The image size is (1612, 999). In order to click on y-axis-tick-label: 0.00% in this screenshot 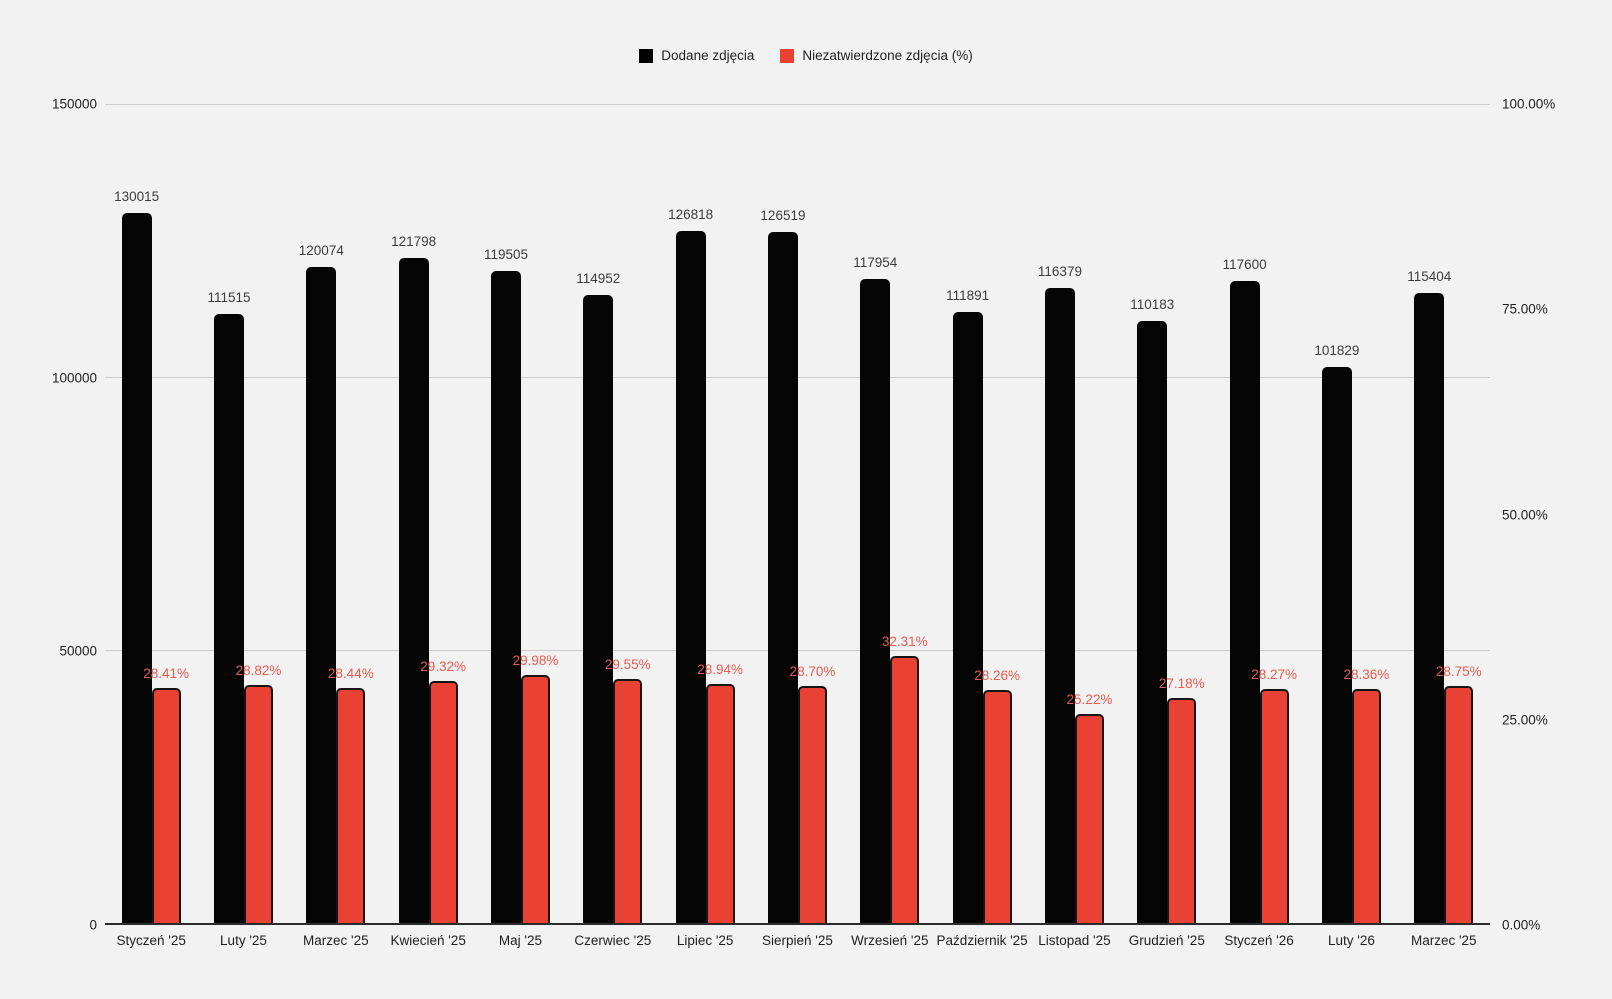, I will do `click(1521, 925)`.